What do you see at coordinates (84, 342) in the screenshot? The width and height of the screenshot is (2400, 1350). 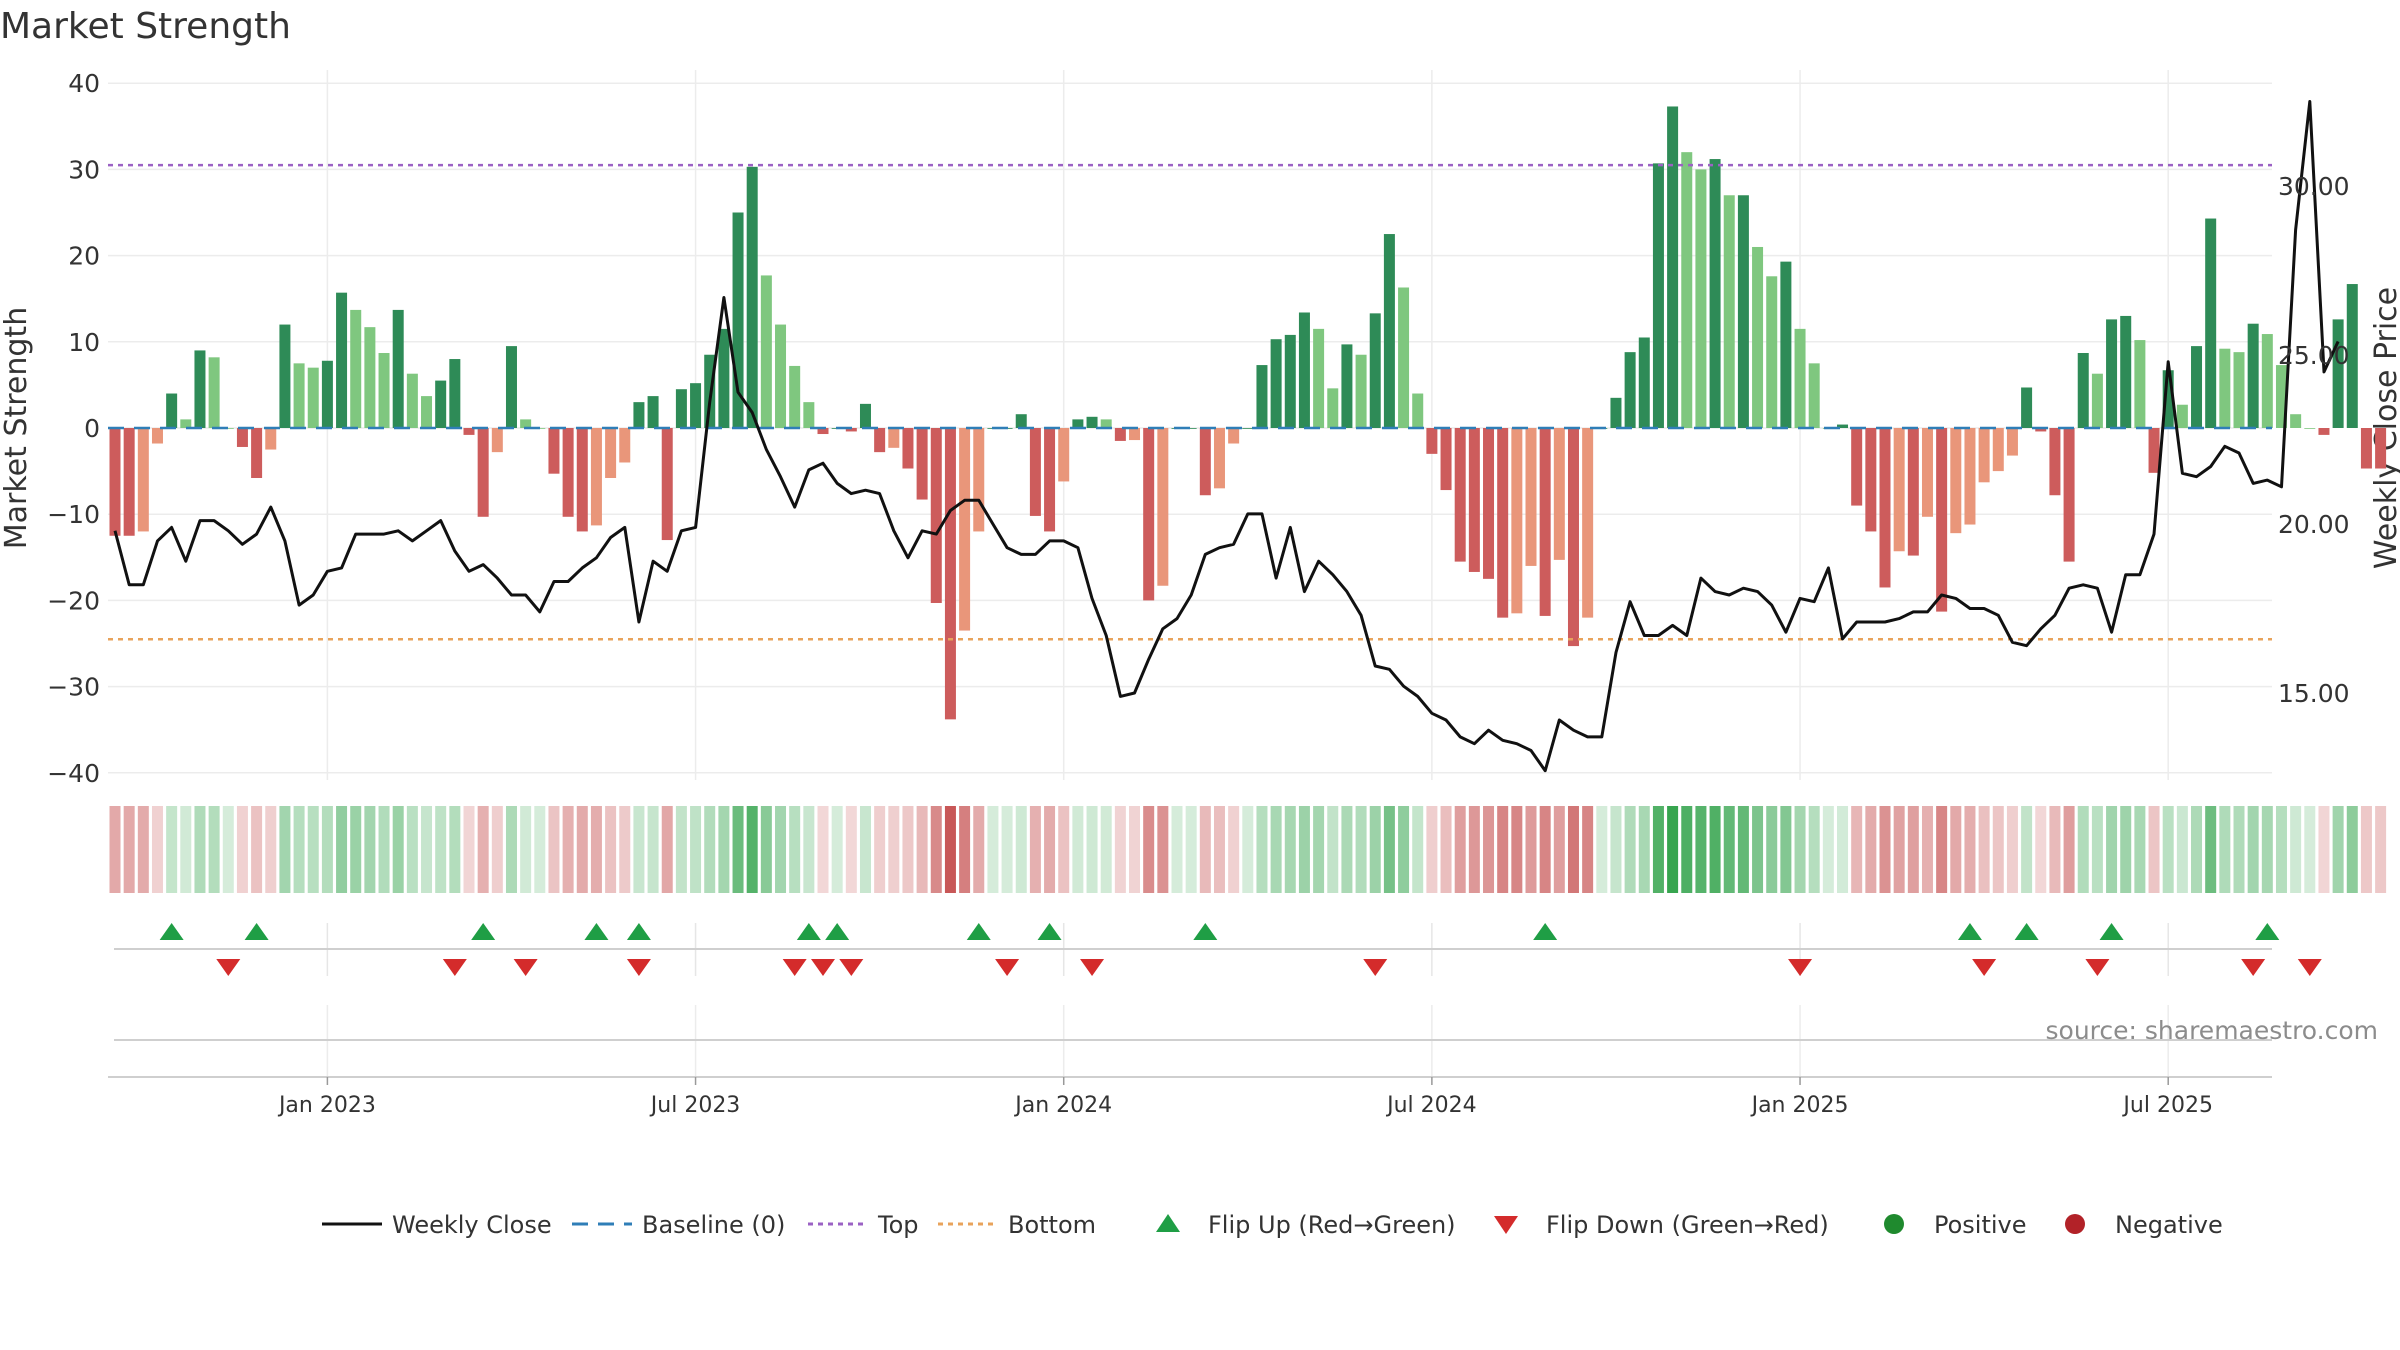 I see `y-tick-label: 10` at bounding box center [84, 342].